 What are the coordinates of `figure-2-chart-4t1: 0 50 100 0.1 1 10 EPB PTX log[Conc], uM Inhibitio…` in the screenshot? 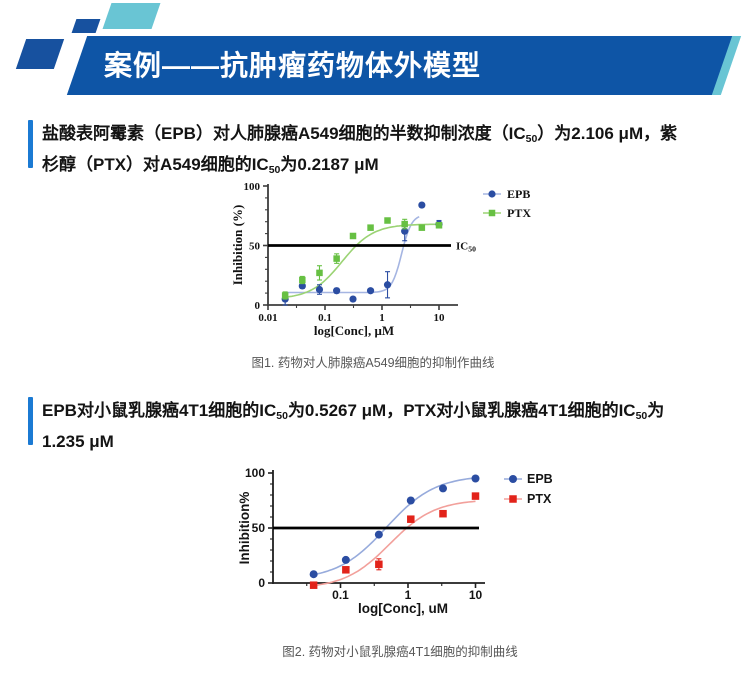 It's located at (395, 541).